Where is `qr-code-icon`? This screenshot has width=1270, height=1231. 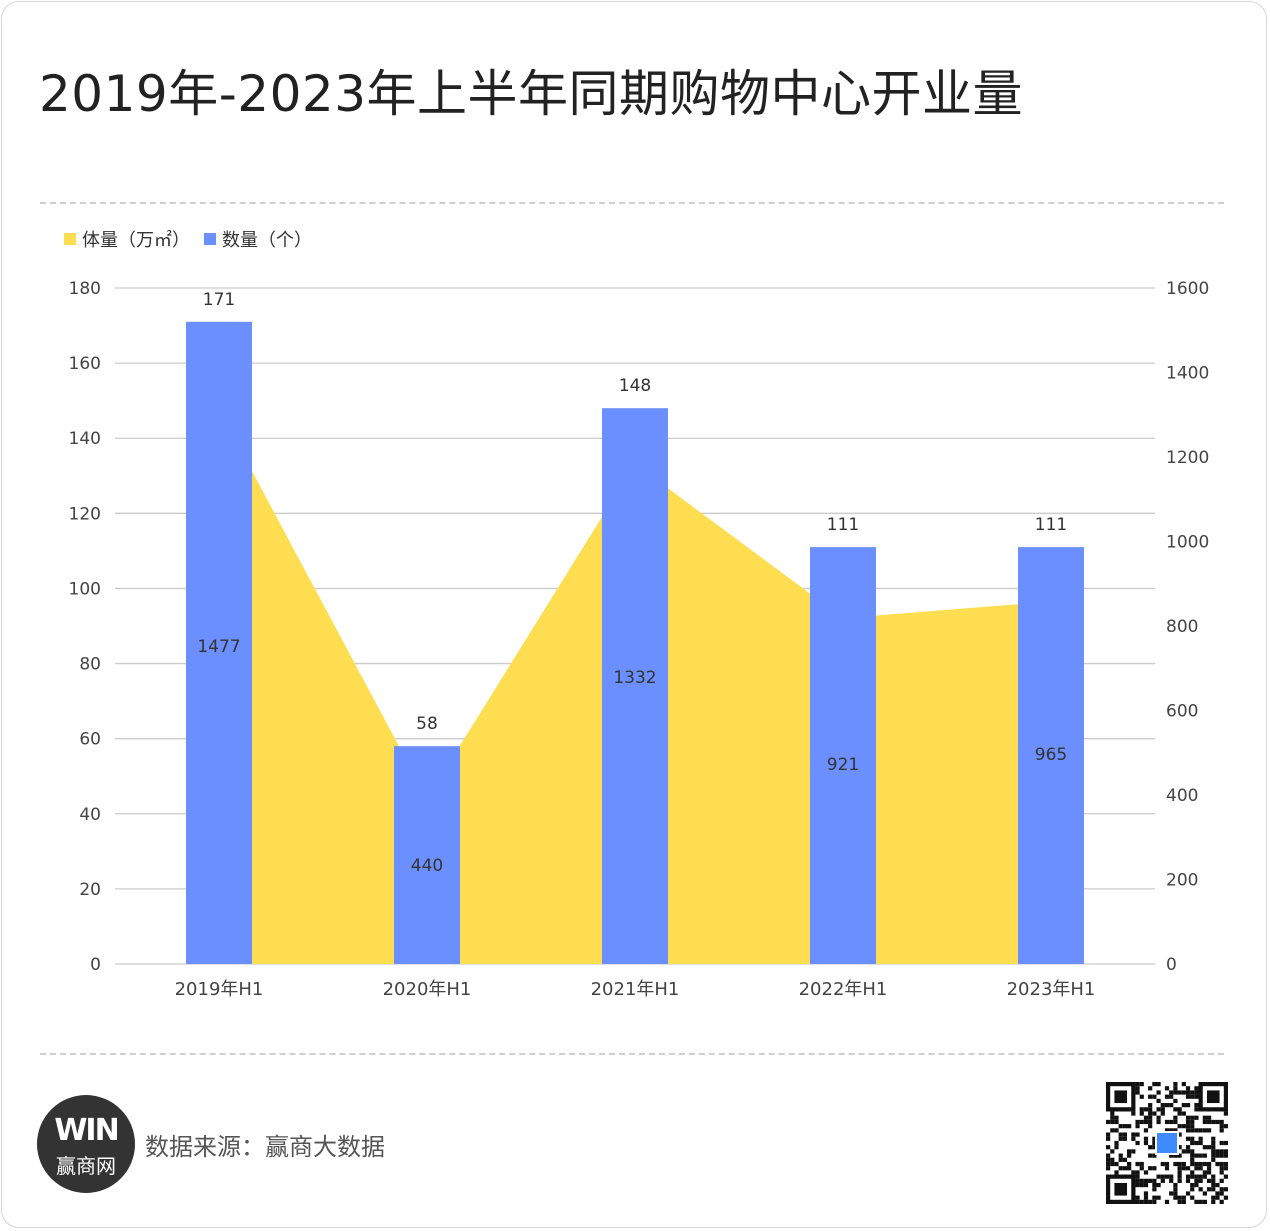
qr-code-icon is located at coordinates (1167, 1143).